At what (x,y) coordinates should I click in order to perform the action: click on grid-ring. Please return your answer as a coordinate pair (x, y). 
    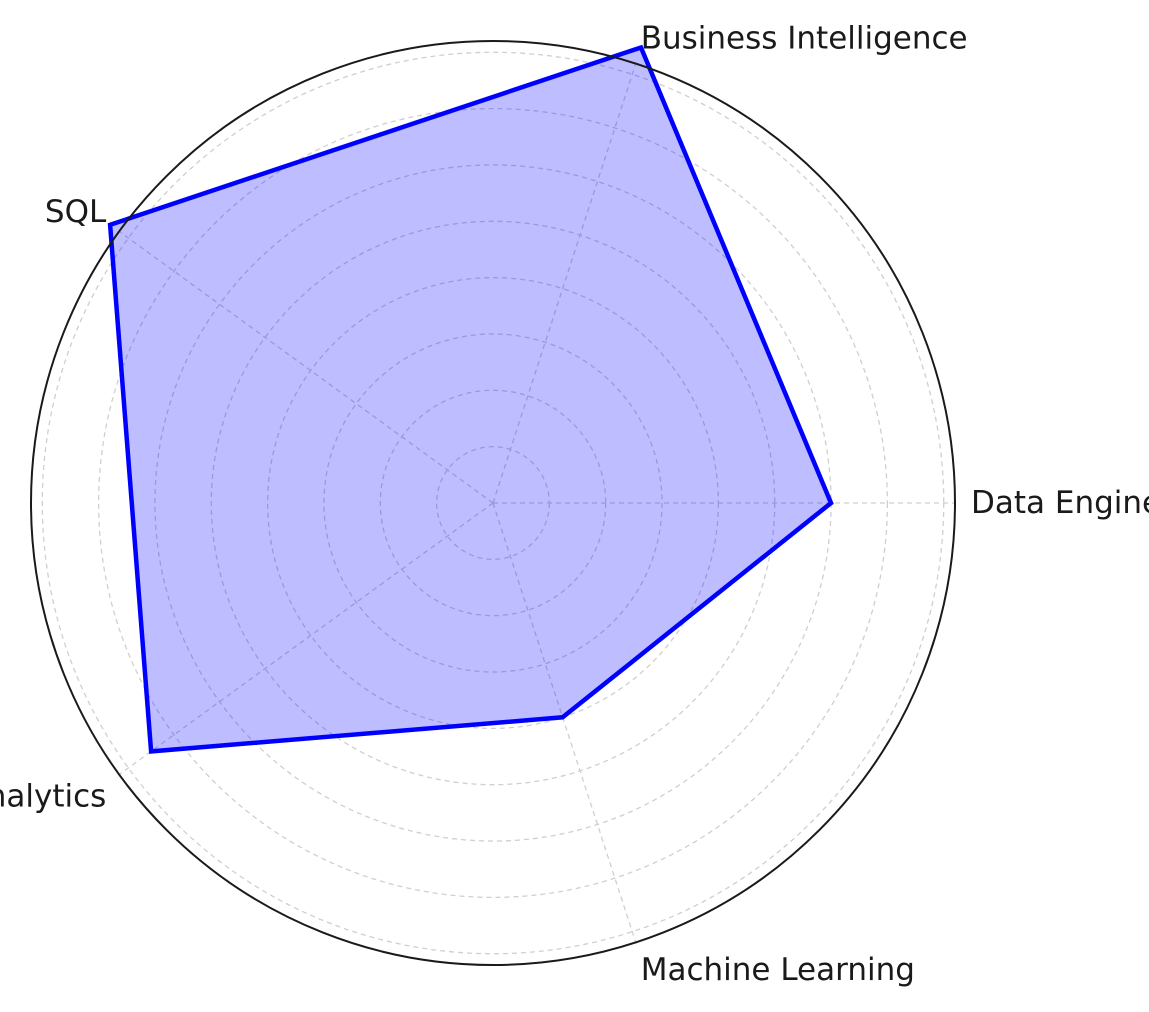
    Looking at the image, I should click on (493, 503).